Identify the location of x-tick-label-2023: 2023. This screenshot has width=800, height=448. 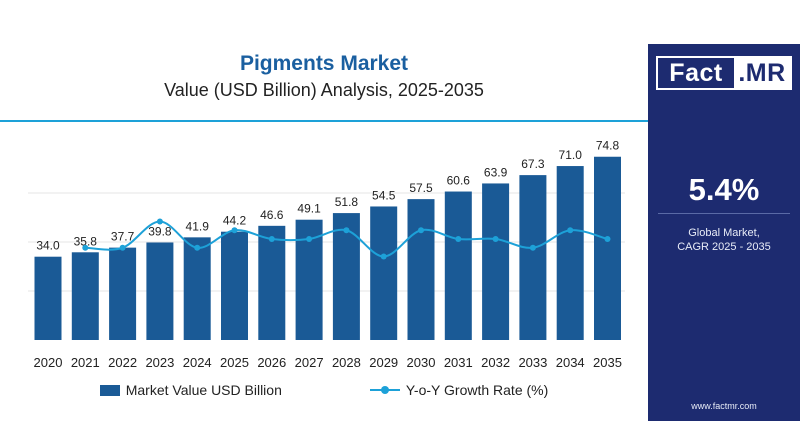
(159, 362).